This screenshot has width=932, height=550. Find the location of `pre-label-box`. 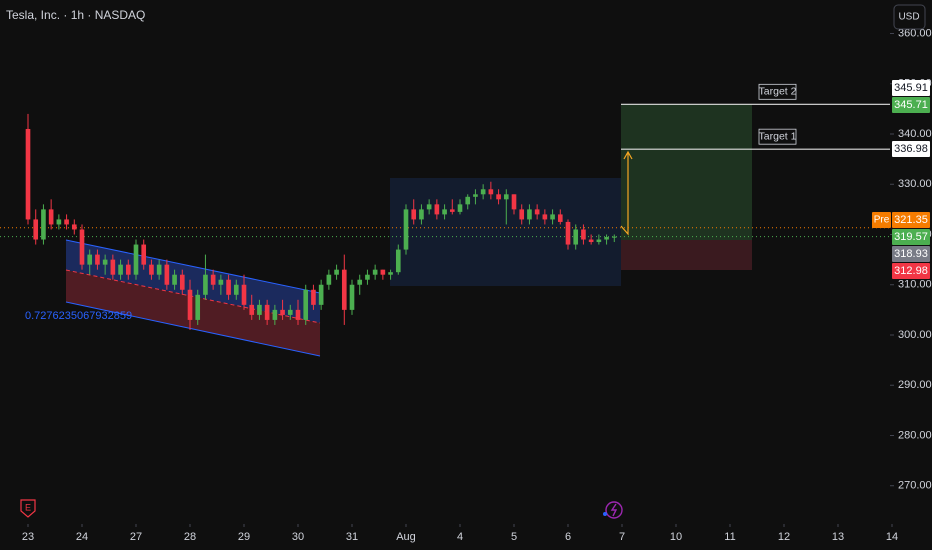

pre-label-box is located at coordinates (881, 220).